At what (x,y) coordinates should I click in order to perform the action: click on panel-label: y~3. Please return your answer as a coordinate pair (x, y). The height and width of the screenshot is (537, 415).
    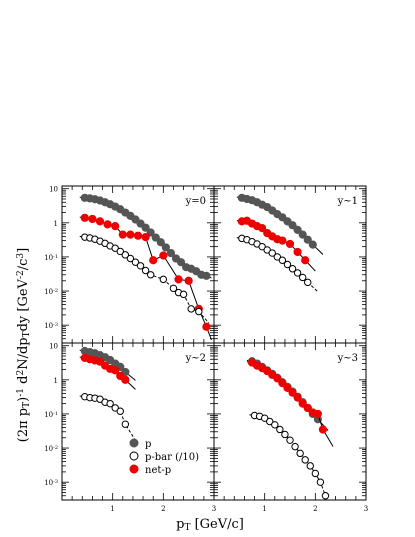
    Looking at the image, I should click on (347, 358).